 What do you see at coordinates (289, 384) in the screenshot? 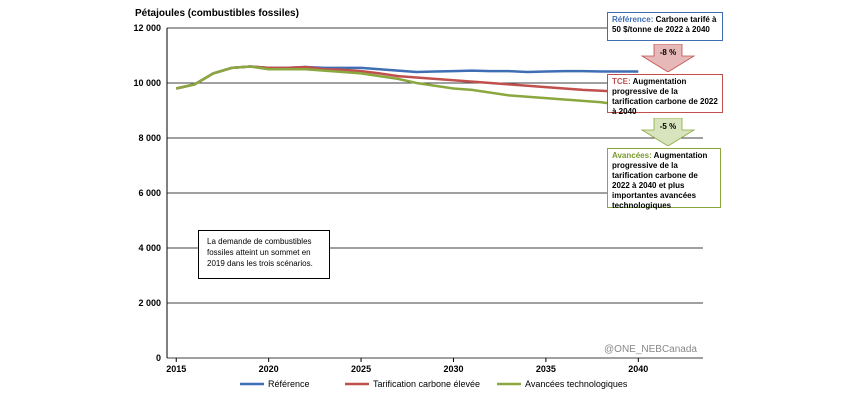
I see `legend-label: Référence` at bounding box center [289, 384].